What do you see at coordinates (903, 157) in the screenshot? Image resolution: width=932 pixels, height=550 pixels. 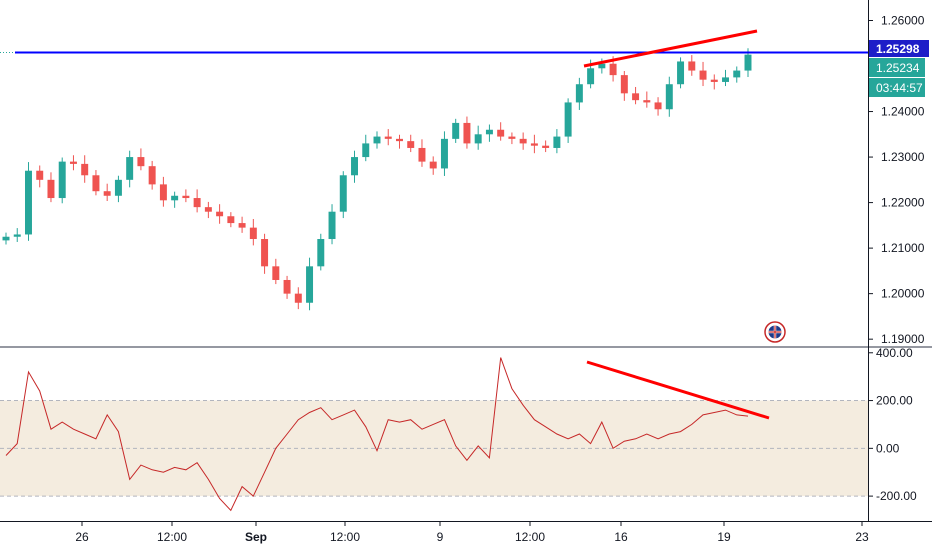 I see `price-tick-label: 1.23000` at bounding box center [903, 157].